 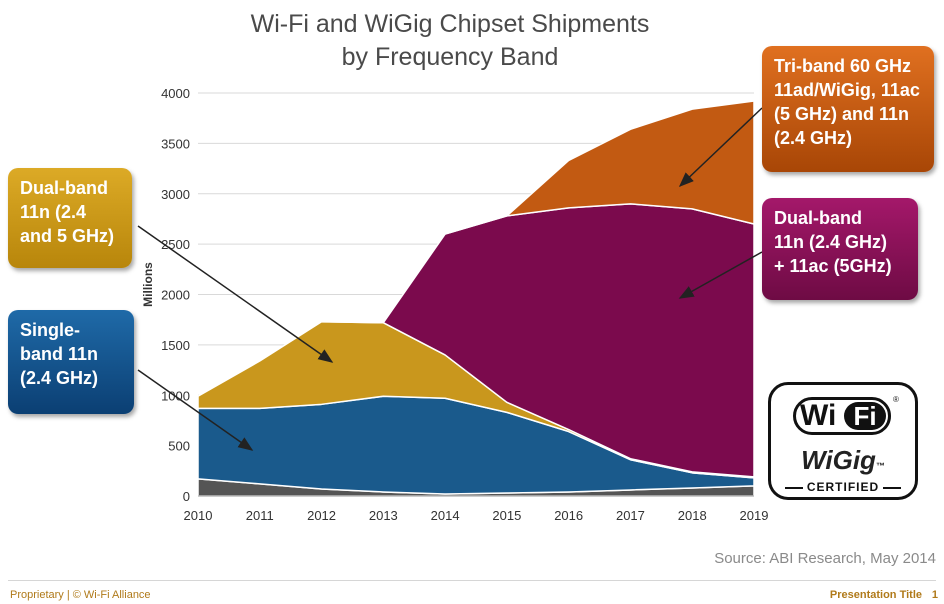 I want to click on wifi-logo-badge: Wi Fi, so click(x=842, y=416).